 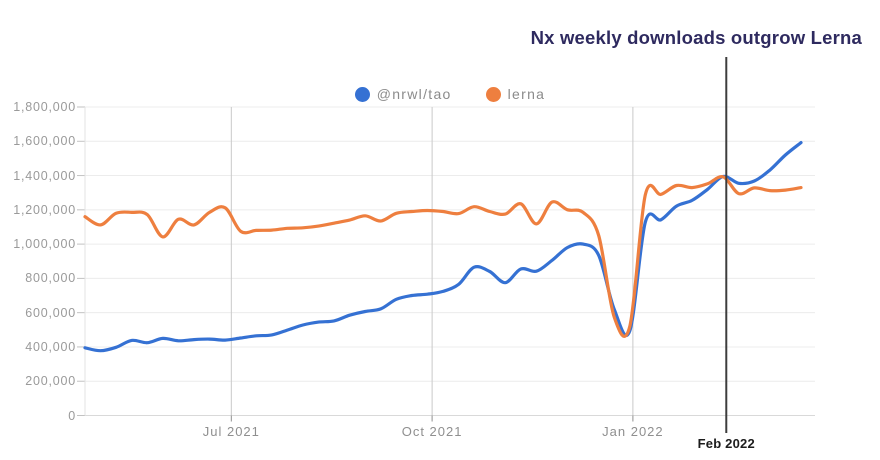 What do you see at coordinates (231, 431) in the screenshot?
I see `x-axis-label: Jul 2021` at bounding box center [231, 431].